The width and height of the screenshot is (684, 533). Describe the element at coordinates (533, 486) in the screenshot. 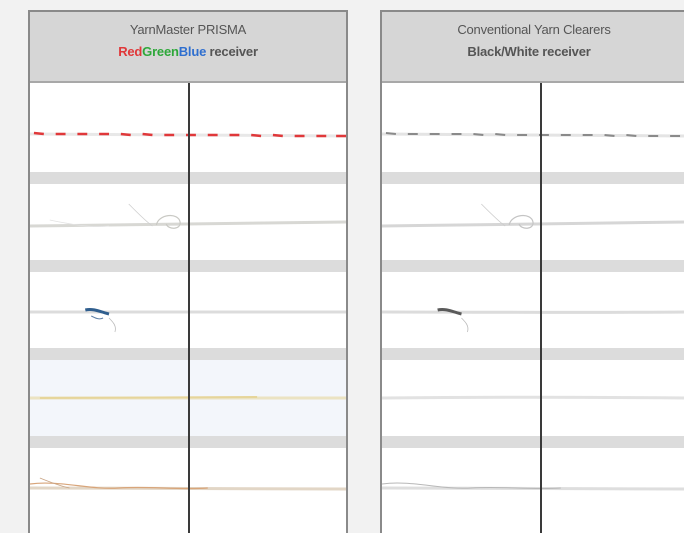

I see `yarn-strip-grey-hairy` at that location.